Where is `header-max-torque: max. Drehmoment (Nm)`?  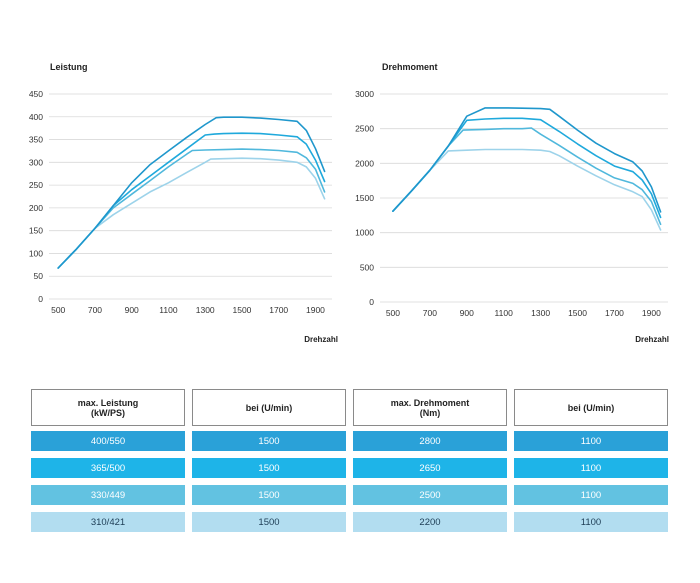 header-max-torque: max. Drehmoment (Nm) is located at coordinates (430, 407).